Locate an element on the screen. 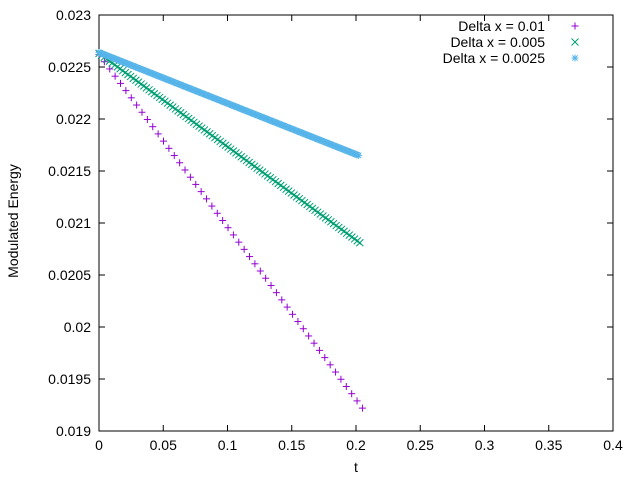  legend-label: Delta x = 0.01 is located at coordinates (501, 26).